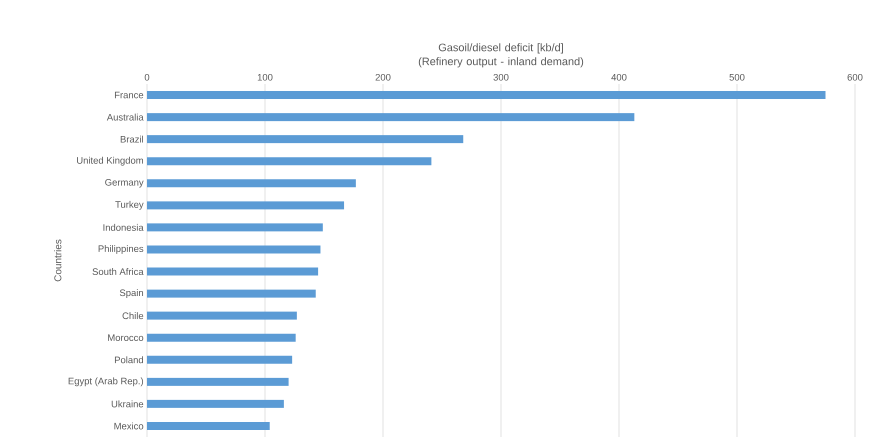 This screenshot has height=443, width=875. I want to click on y-tick-label: Morocco, so click(126, 338).